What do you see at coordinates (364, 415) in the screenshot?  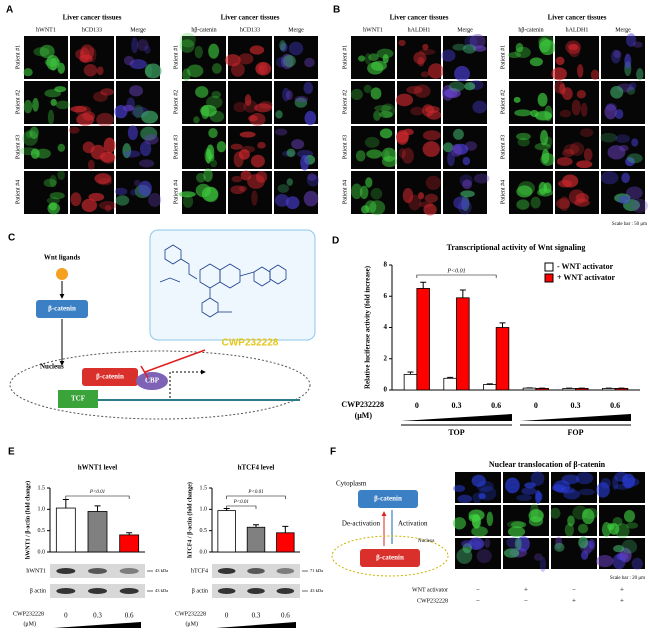 I see `x-axis-unit: (μM)` at bounding box center [364, 415].